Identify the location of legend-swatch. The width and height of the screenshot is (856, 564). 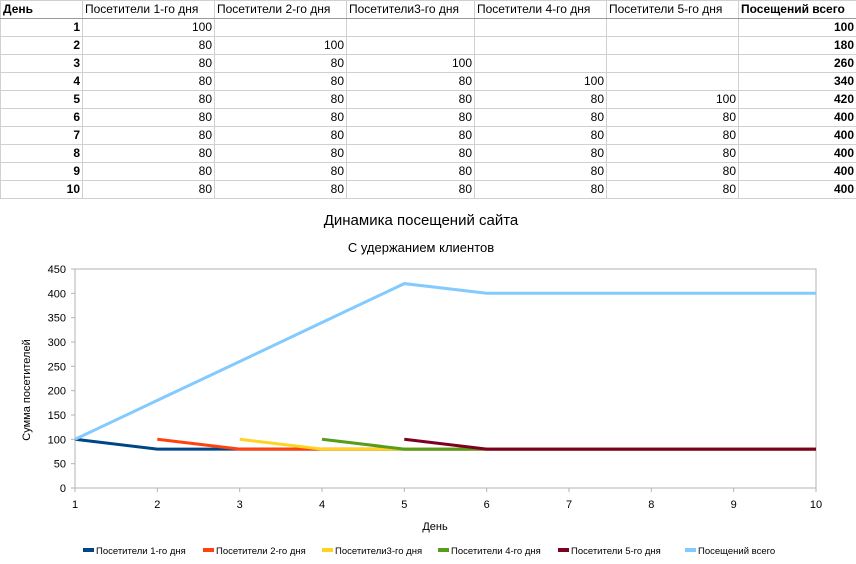
(327, 550).